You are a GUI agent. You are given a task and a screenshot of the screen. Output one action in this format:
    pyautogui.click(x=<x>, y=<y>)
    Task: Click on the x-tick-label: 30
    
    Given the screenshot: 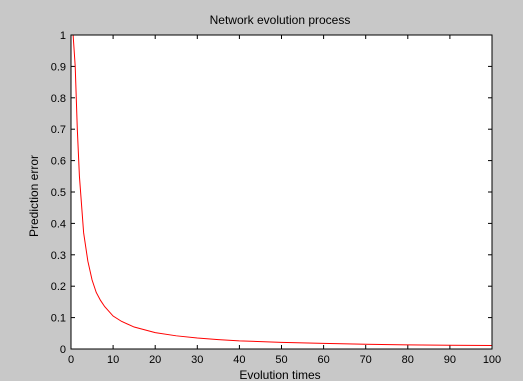 What is the action you would take?
    pyautogui.click(x=197, y=360)
    